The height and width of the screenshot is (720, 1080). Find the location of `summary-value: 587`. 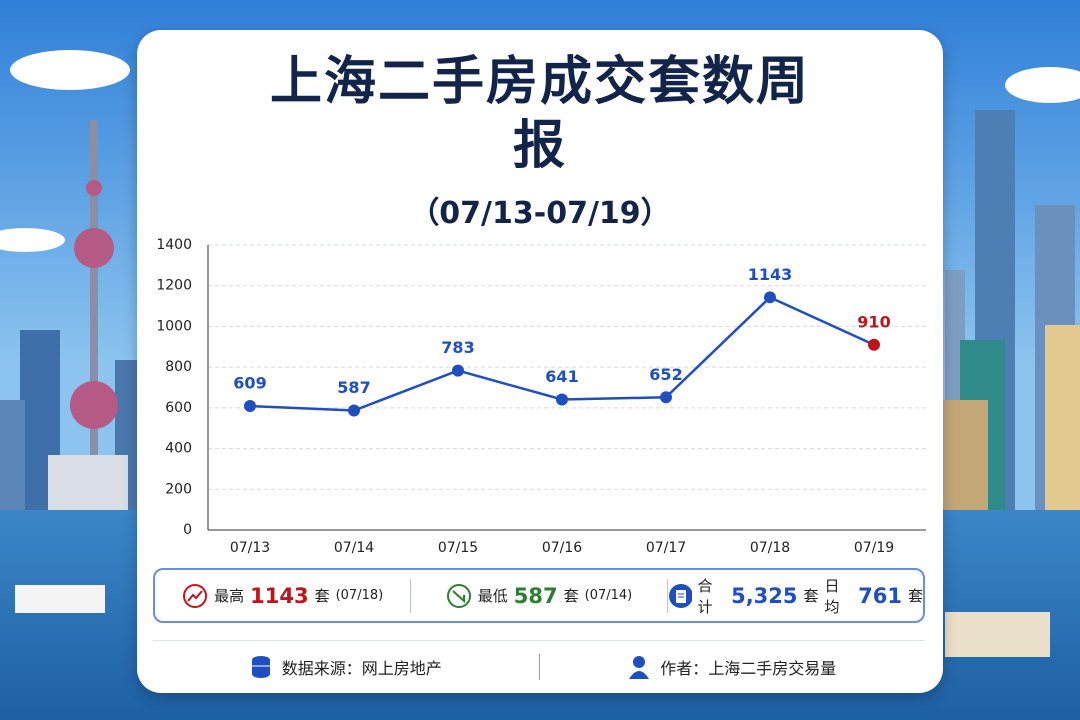

summary-value: 587 is located at coordinates (535, 595).